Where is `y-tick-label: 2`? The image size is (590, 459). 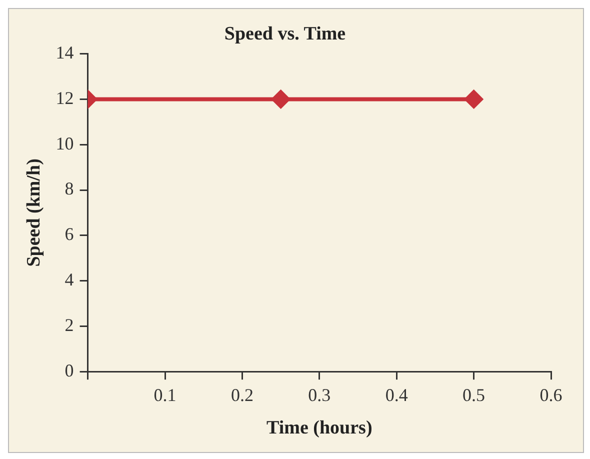 y-tick-label: 2 is located at coordinates (69, 324).